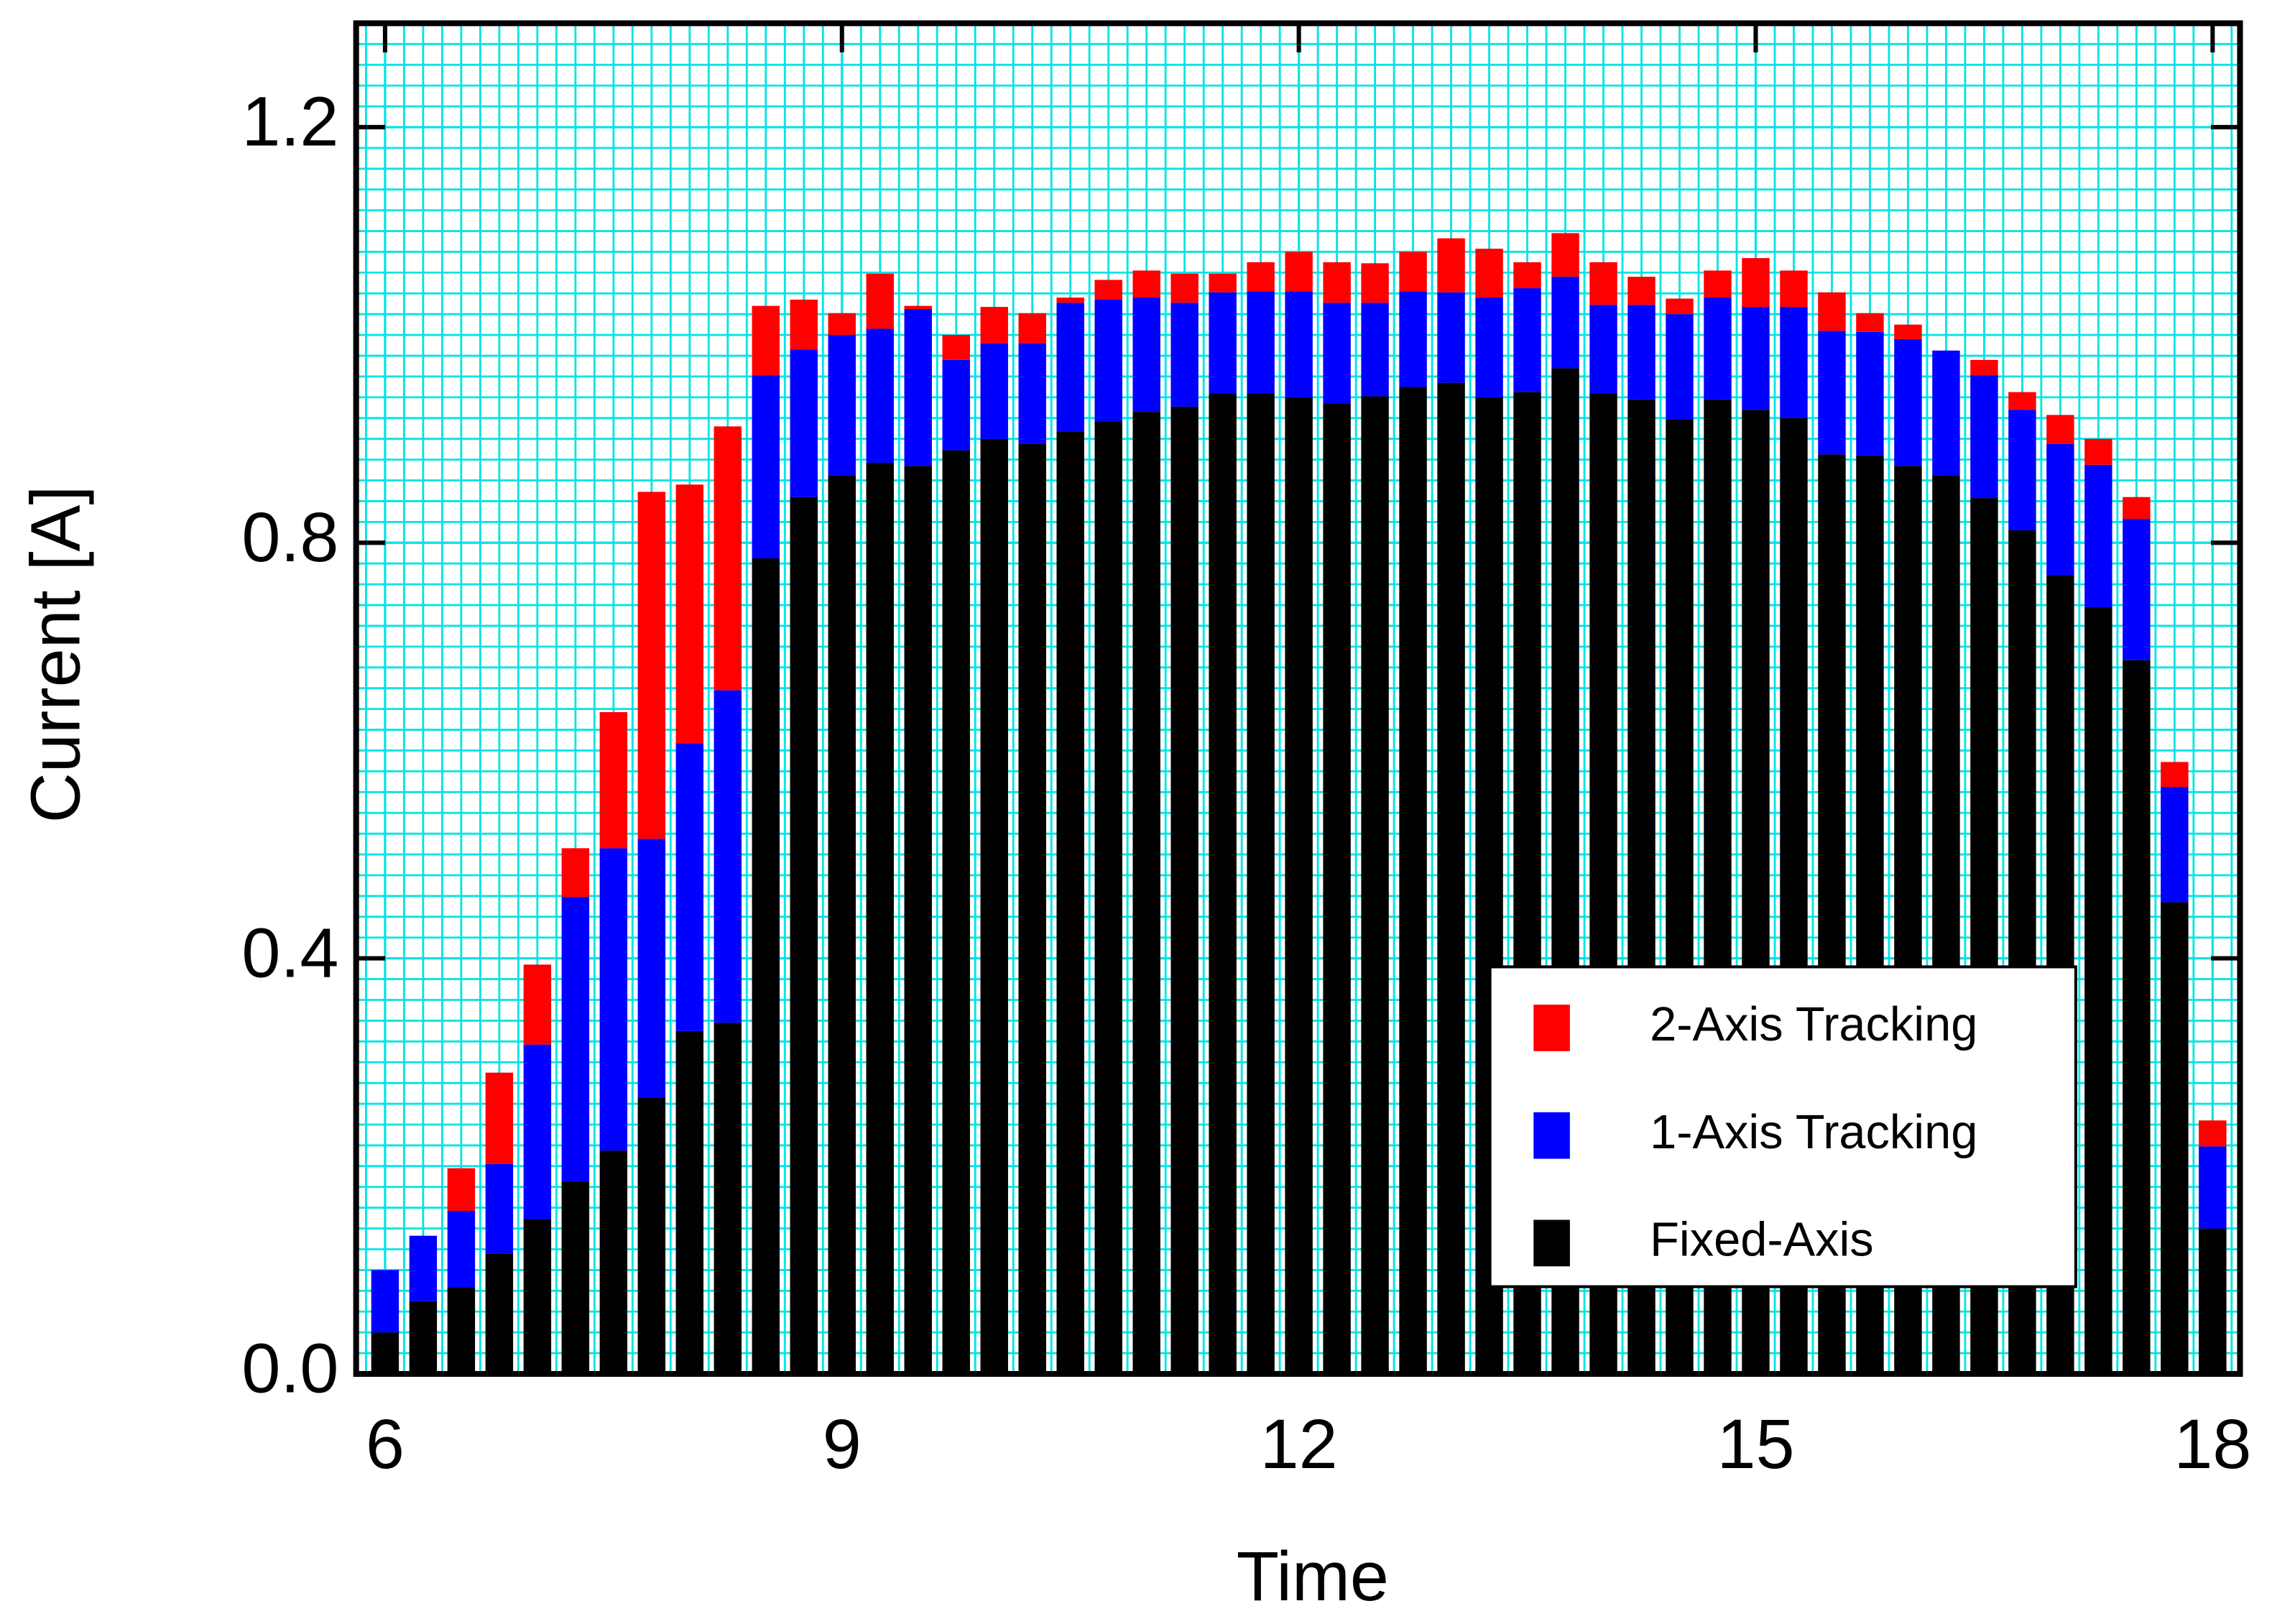 This screenshot has width=2272, height=1624. What do you see at coordinates (842, 1444) in the screenshot?
I see `x-tick-label: 9` at bounding box center [842, 1444].